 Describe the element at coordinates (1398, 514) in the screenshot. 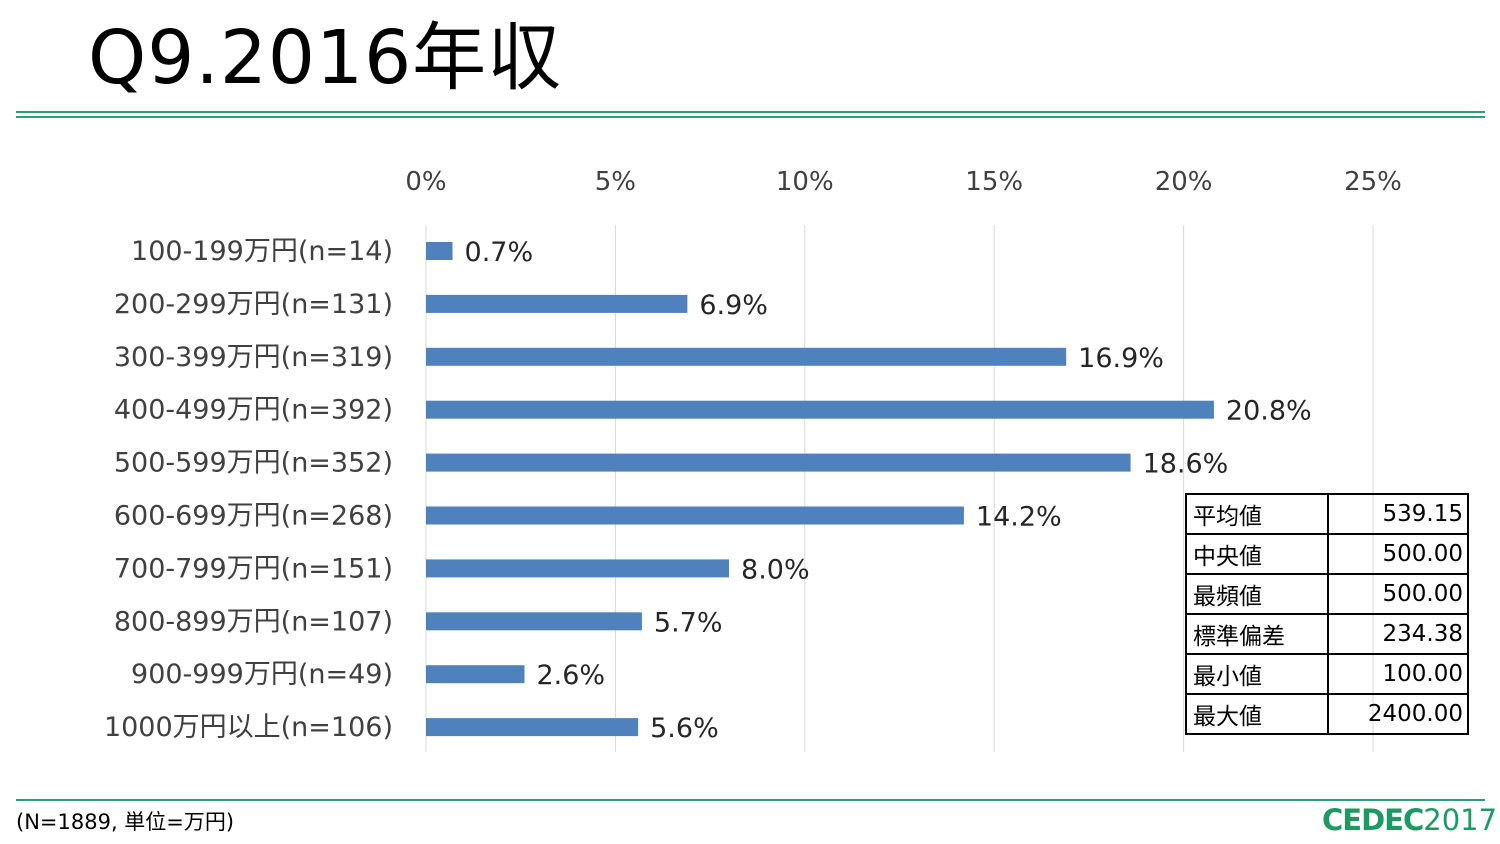

I see `stats-value: 539.15` at that location.